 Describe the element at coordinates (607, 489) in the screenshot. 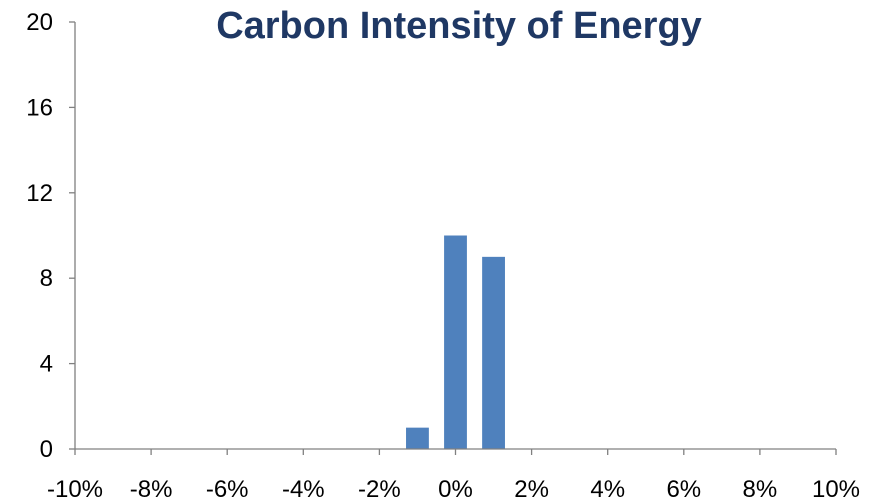

I see `x-tick-label-7: 4%` at that location.